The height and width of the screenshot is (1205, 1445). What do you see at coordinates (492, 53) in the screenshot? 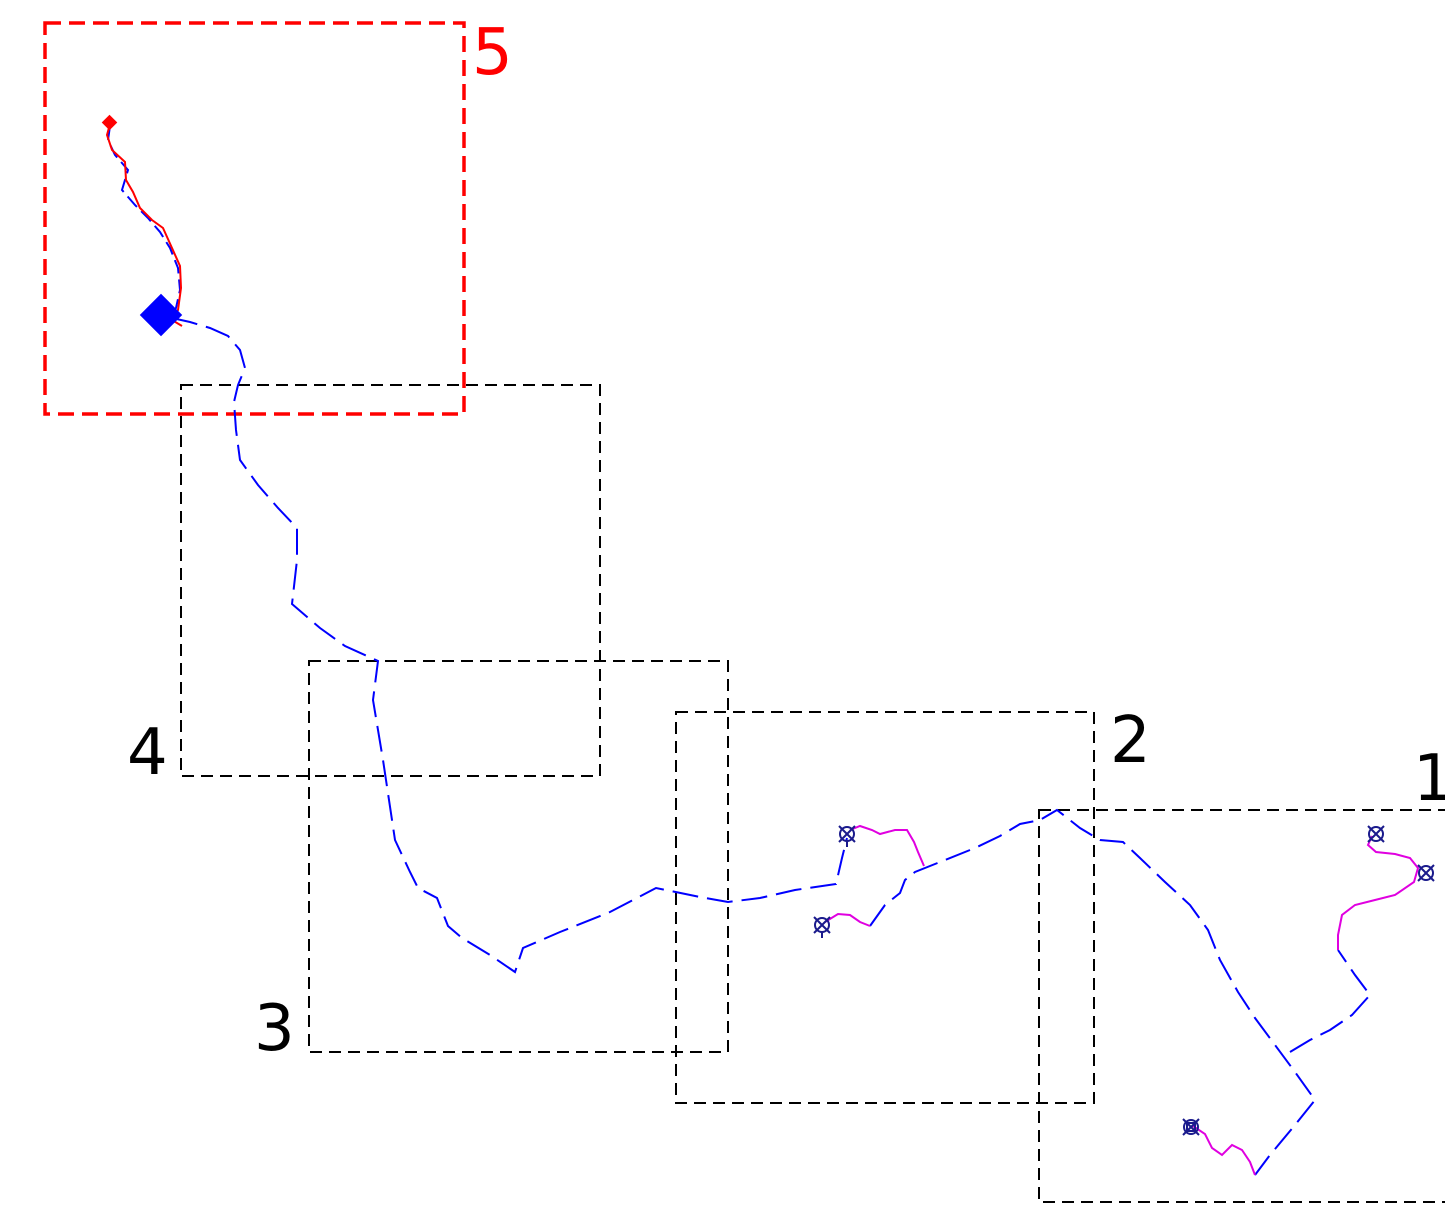
I see `region-label-5: 5` at bounding box center [492, 53].